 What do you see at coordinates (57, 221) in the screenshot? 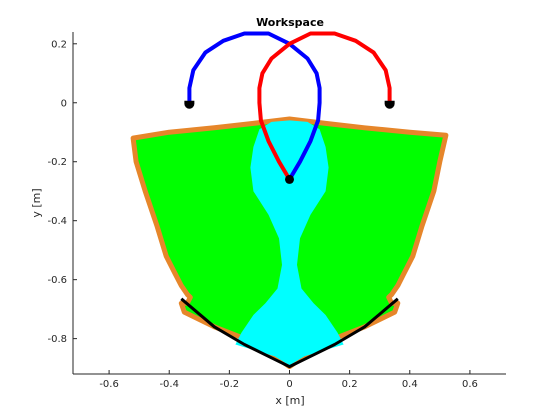
I see `y-tick-label: -0.4` at bounding box center [57, 221].